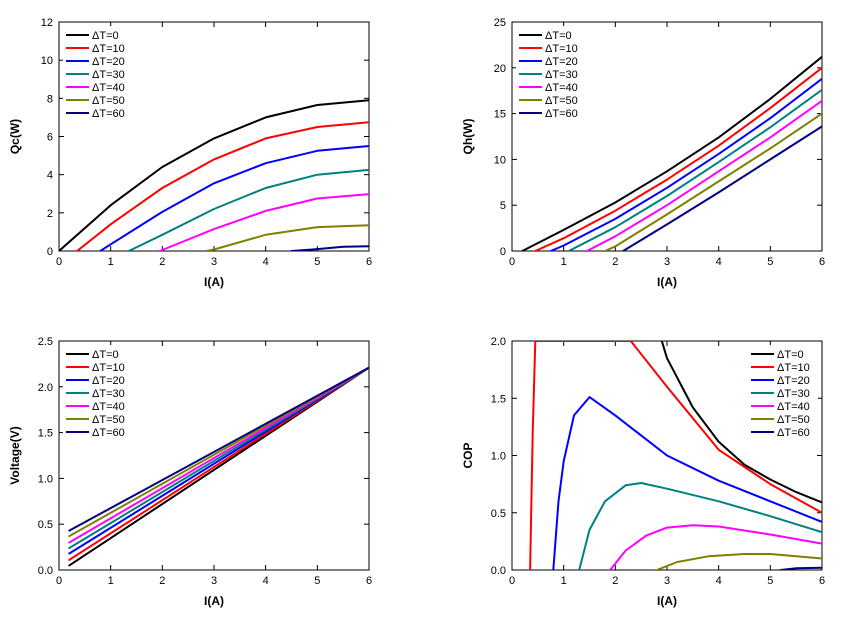 Image resolution: width=842 pixels, height=626 pixels. What do you see at coordinates (15, 136) in the screenshot?
I see `y-axis-label: Qc(W)` at bounding box center [15, 136].